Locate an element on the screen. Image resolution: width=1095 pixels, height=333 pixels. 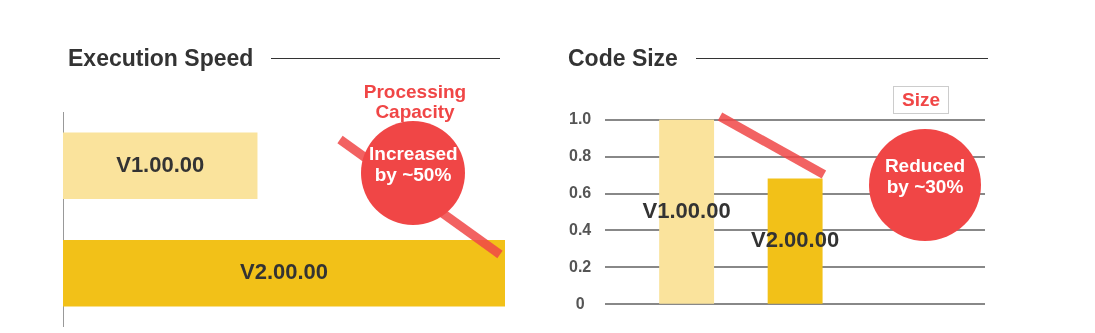
annotation: Processing Capacity is located at coordinates (415, 101).